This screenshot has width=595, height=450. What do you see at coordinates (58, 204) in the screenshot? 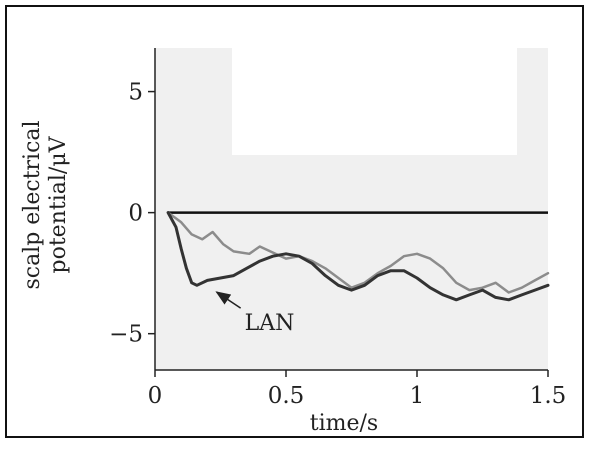
I see `y-axis-title-line2: potential/μV` at bounding box center [58, 204].